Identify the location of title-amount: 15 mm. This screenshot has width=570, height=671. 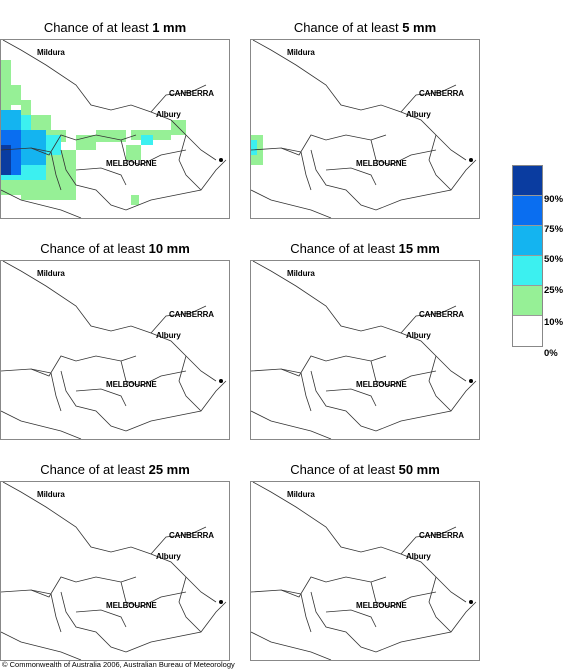
(419, 248).